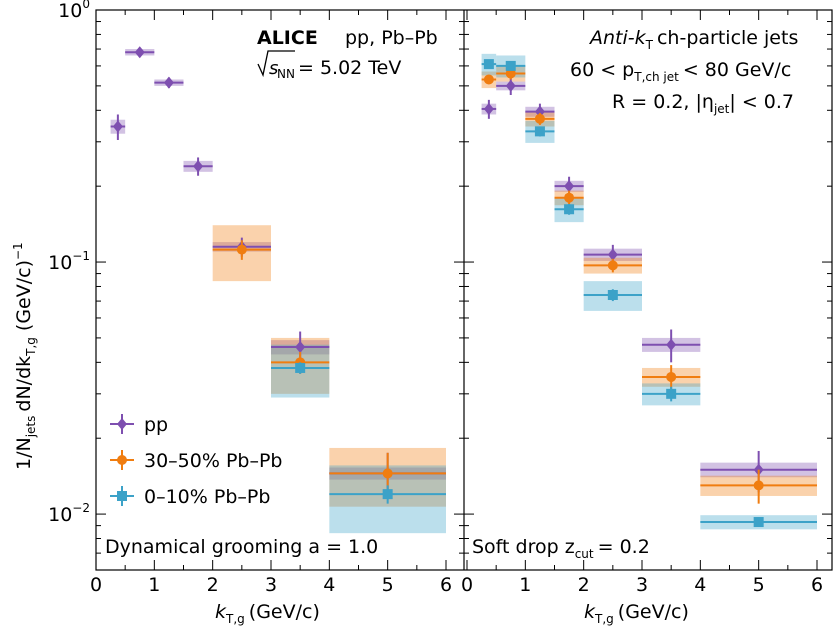 This screenshot has height=633, width=836. Describe the element at coordinates (273, 68) in the screenshot. I see `energy-s-symbol: s` at that location.